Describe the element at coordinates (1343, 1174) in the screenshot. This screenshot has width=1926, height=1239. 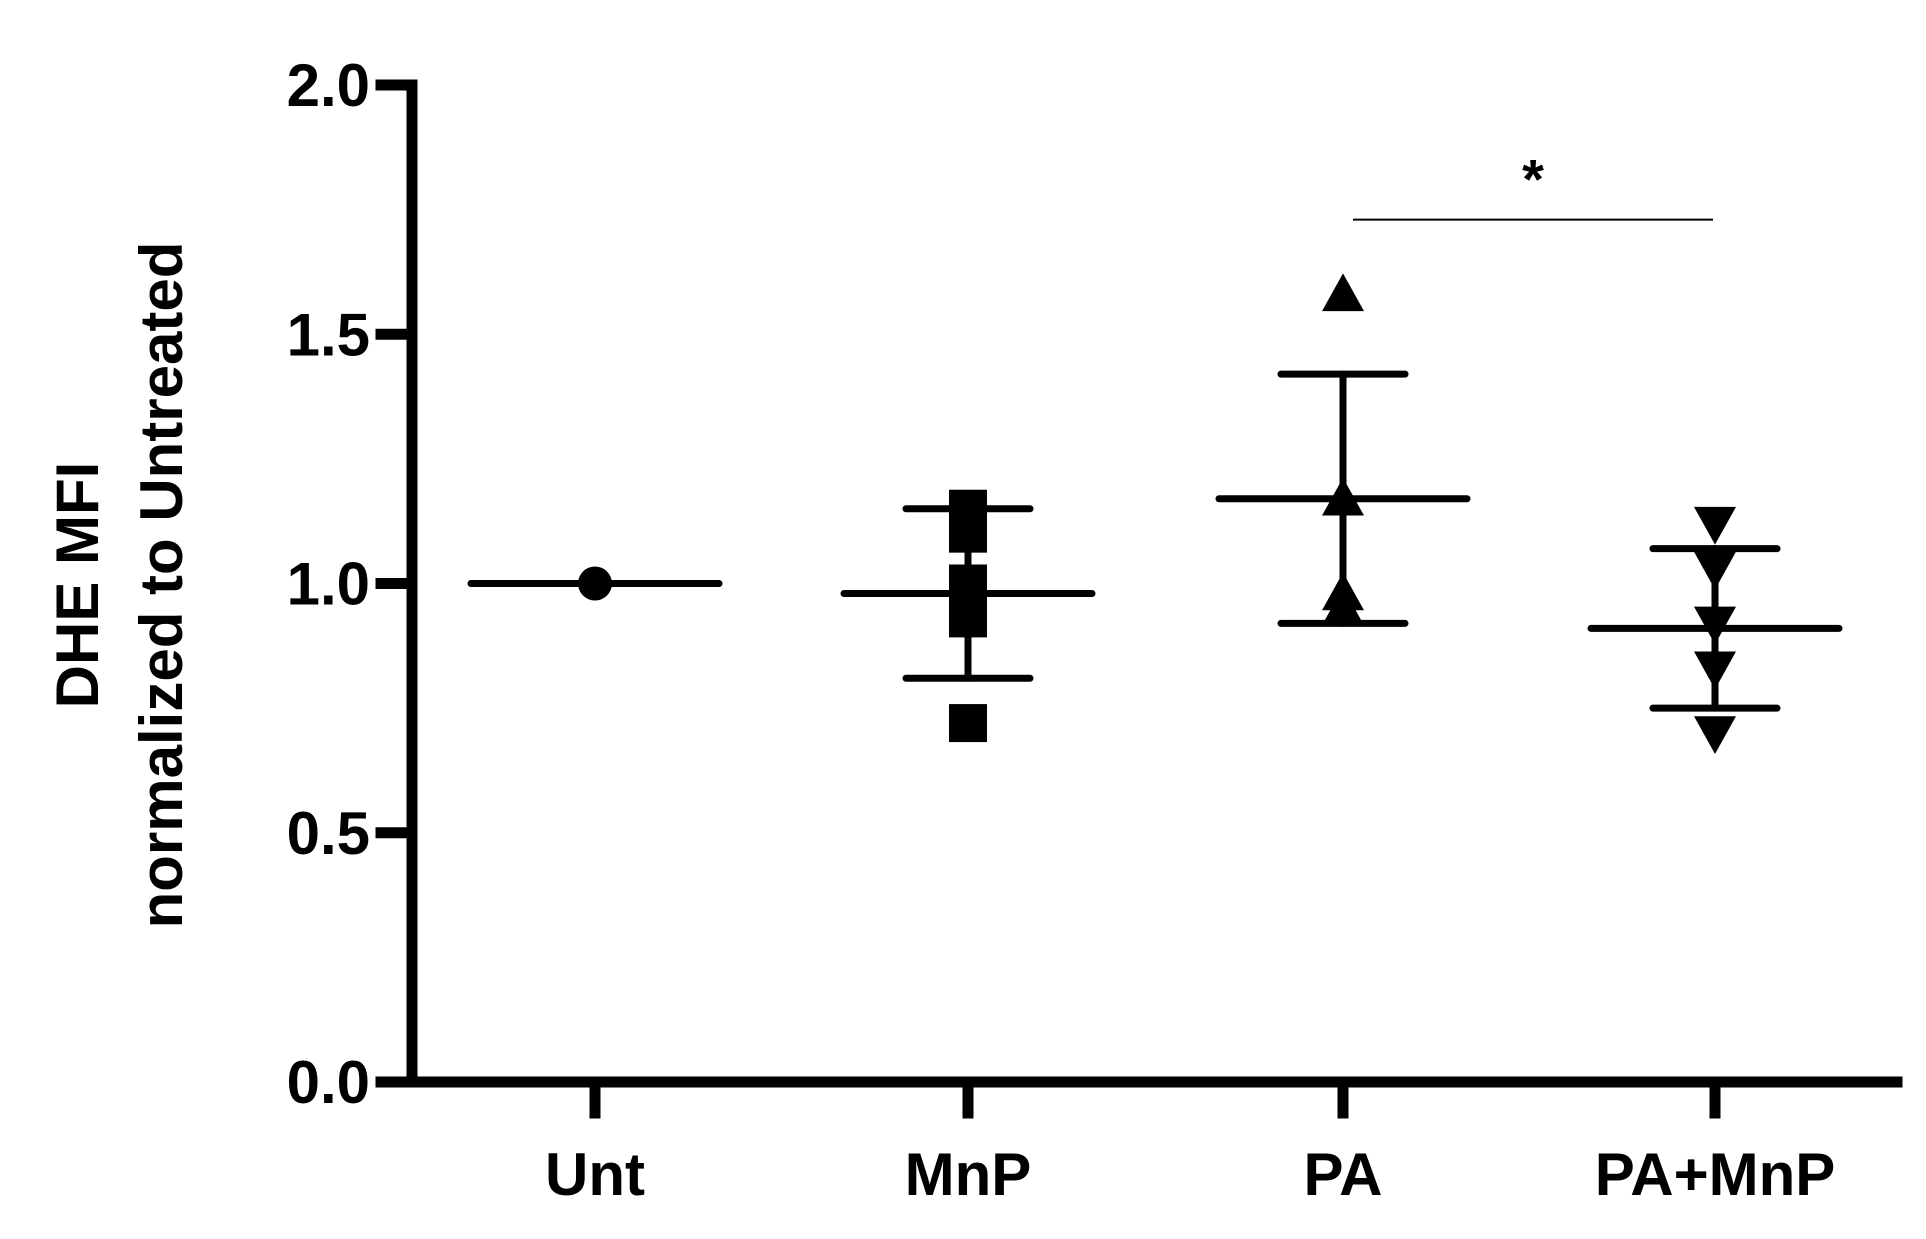
I see `x-tick-label: PA` at that location.